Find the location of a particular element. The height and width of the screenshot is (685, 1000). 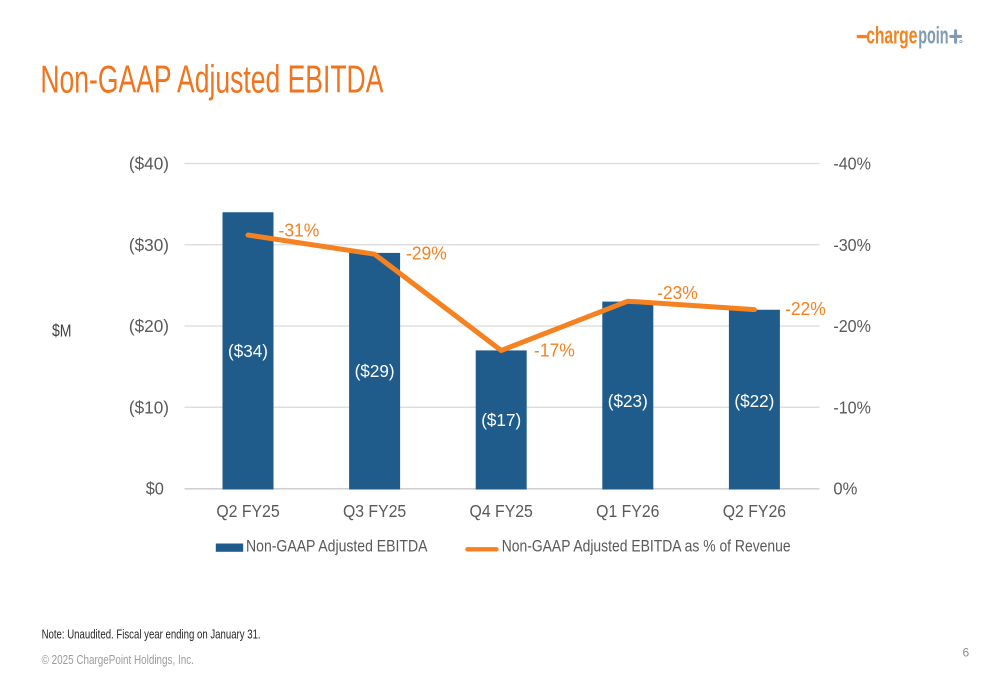

svg-text: ($23) is located at coordinates (628, 401).